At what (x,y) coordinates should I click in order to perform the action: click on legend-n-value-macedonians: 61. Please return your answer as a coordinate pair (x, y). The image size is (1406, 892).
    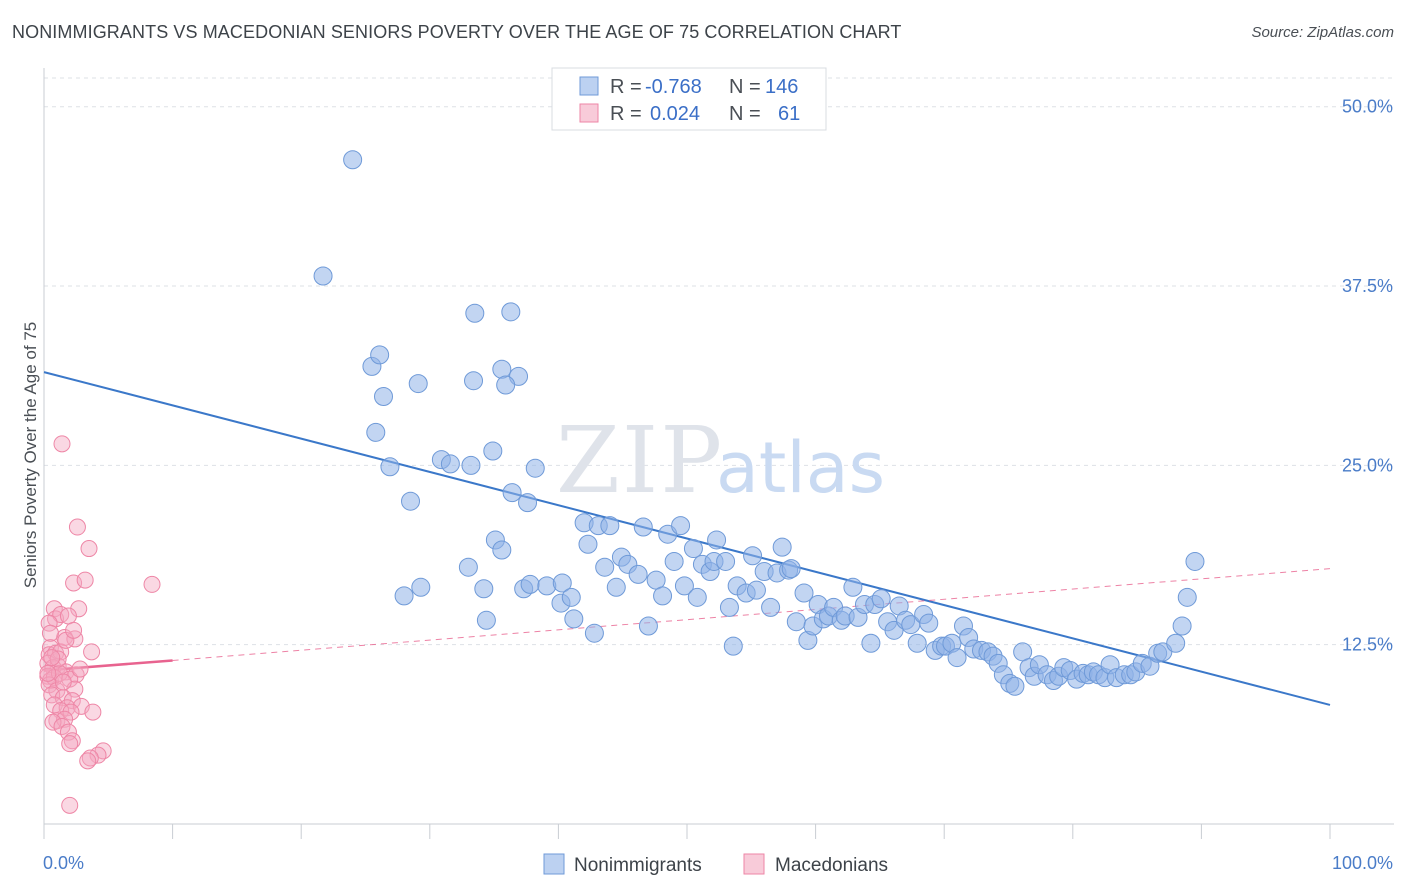
    Looking at the image, I should click on (789, 114).